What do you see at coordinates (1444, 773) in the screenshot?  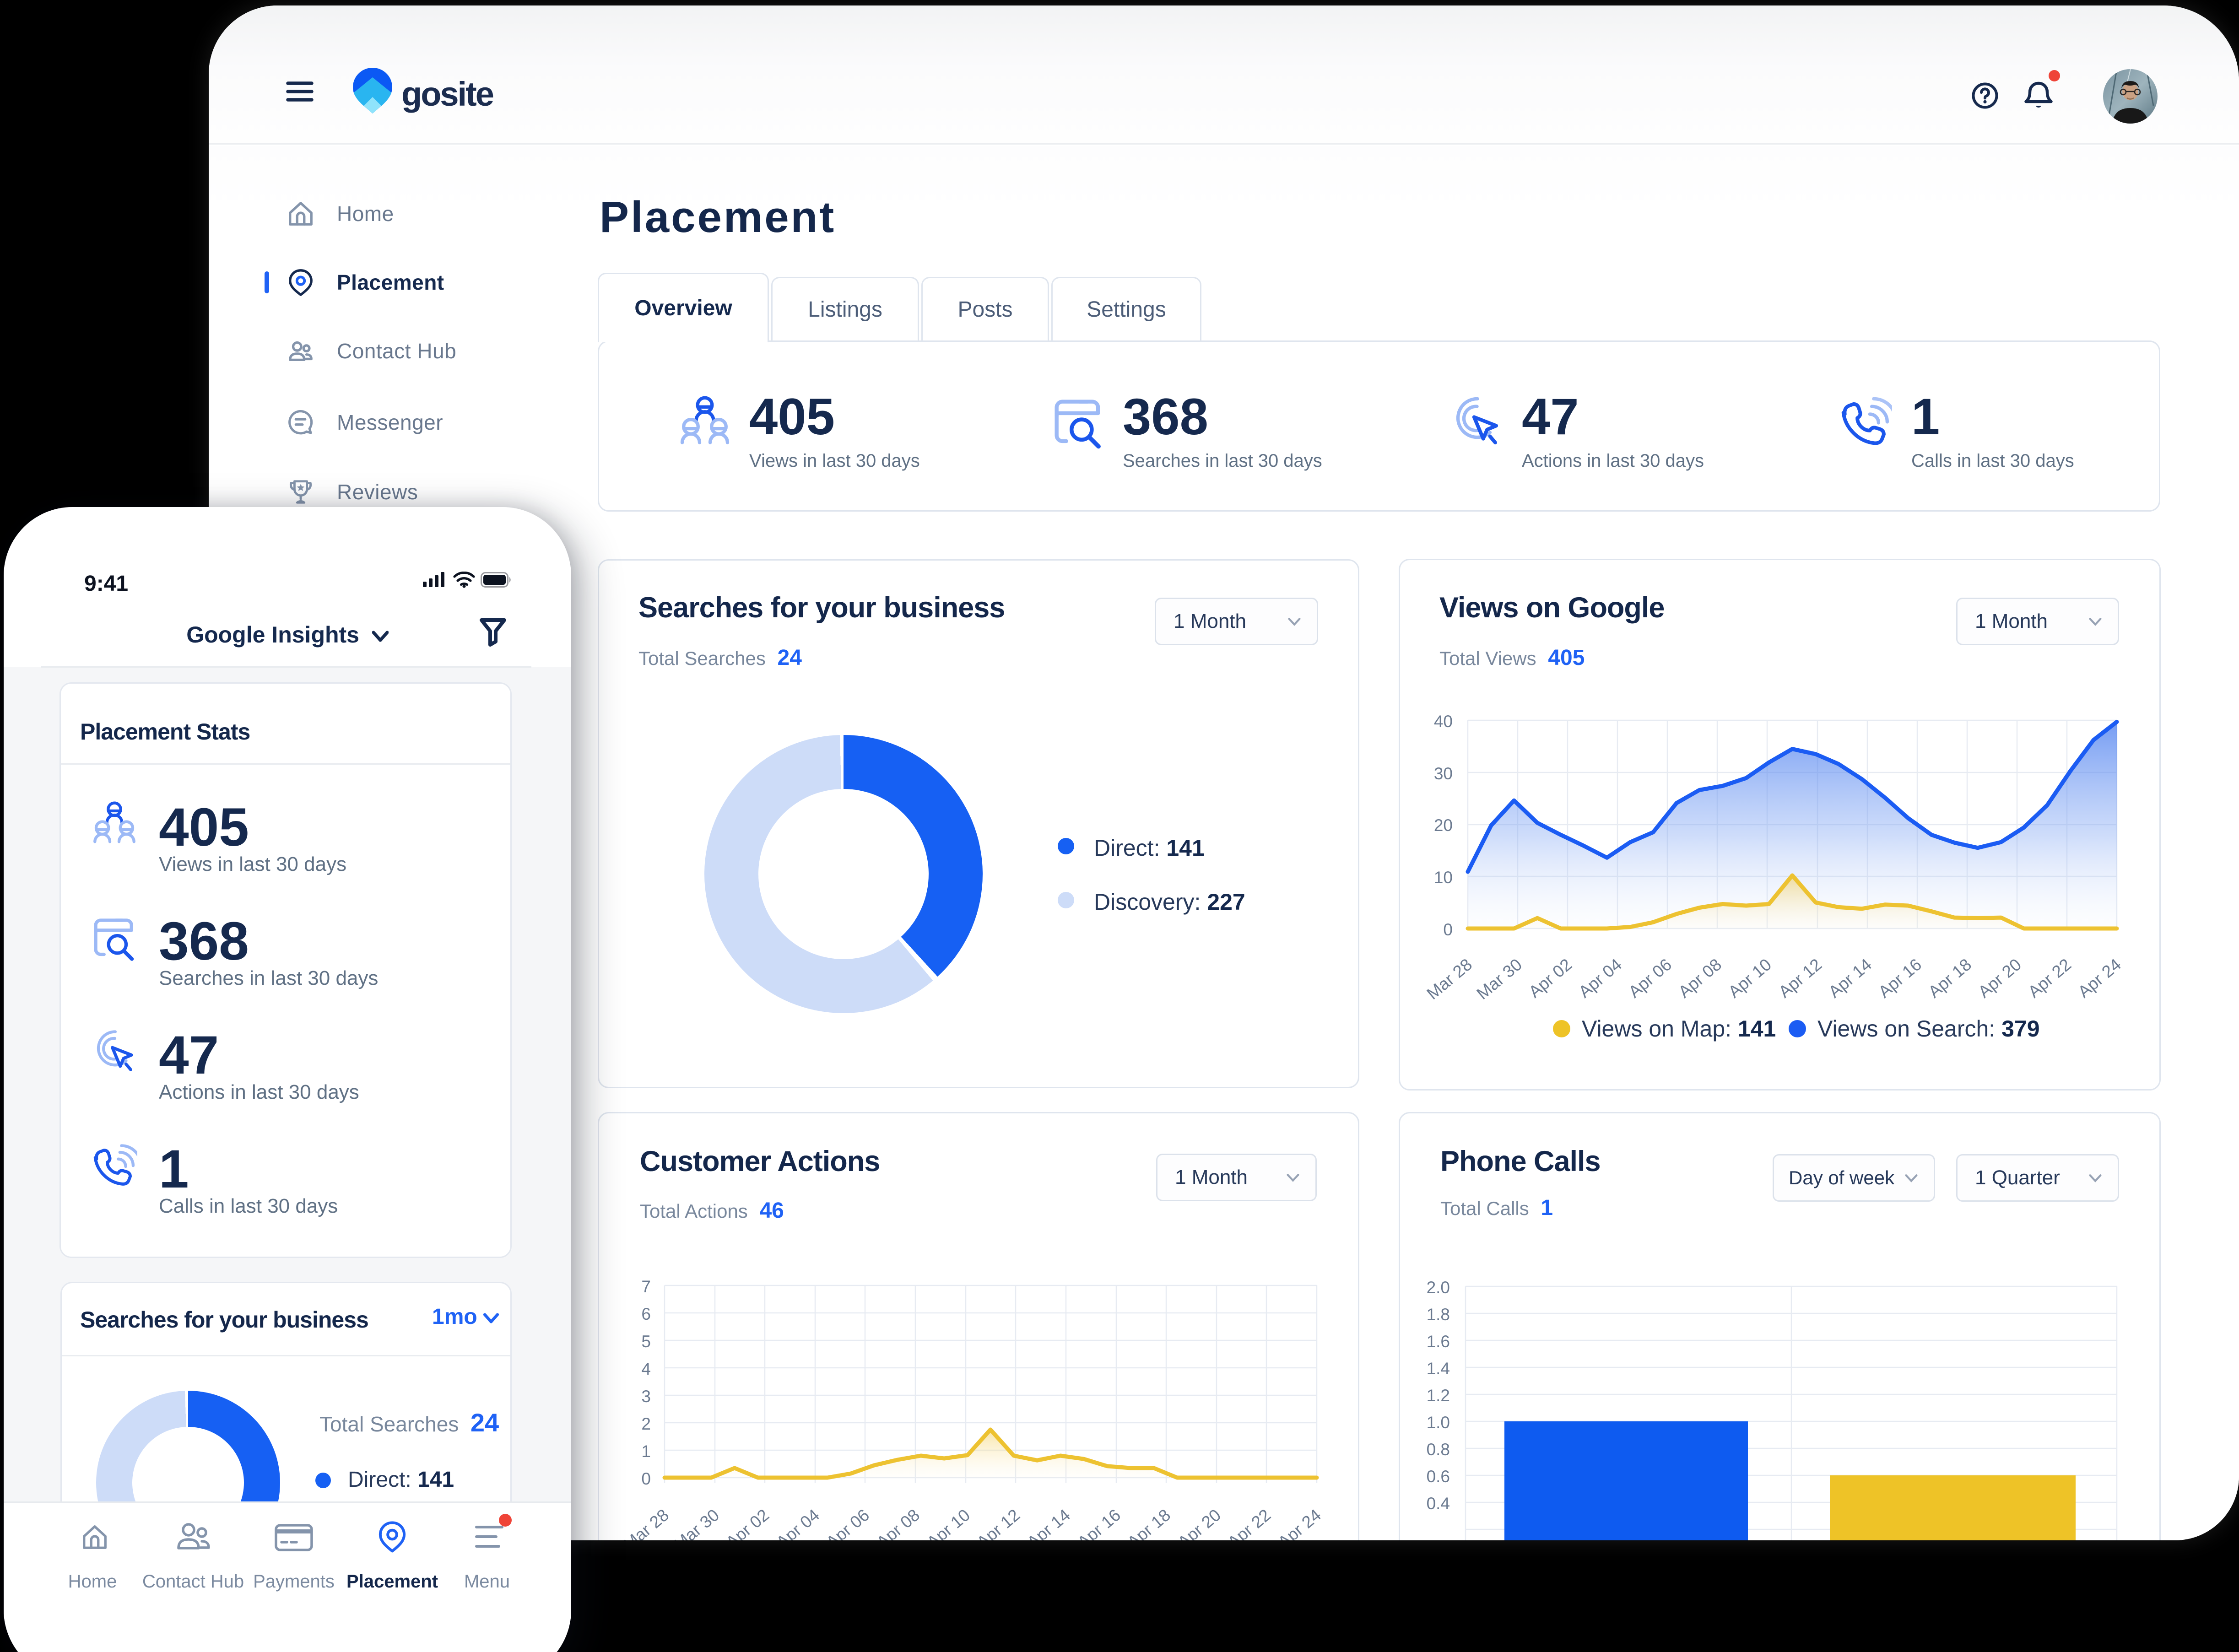 I see `svg-text: 30` at bounding box center [1444, 773].